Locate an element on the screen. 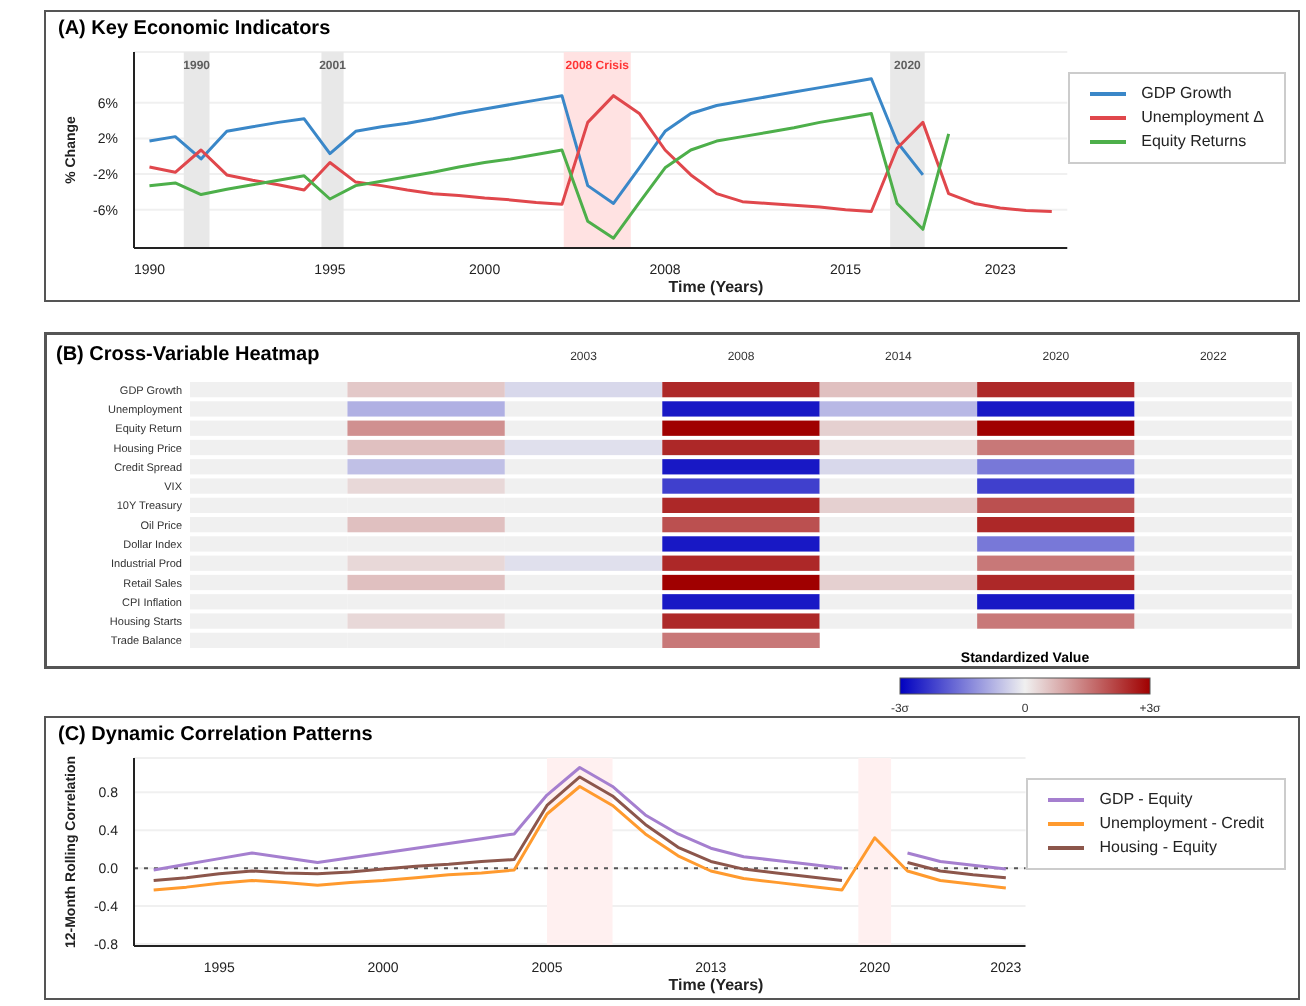  legend-label: Housing - Equity is located at coordinates (1158, 848).